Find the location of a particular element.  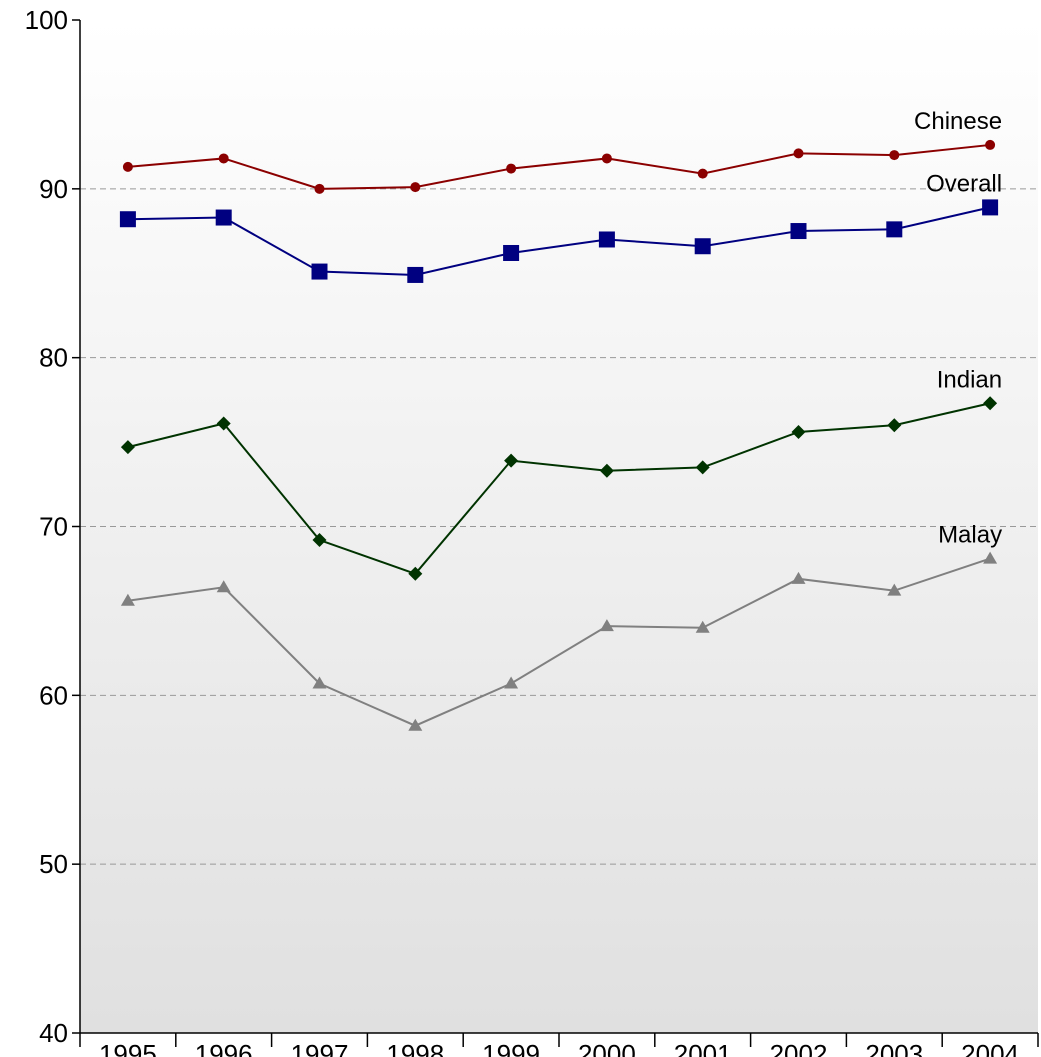

y-tick-label: 100 is located at coordinates (46, 20).